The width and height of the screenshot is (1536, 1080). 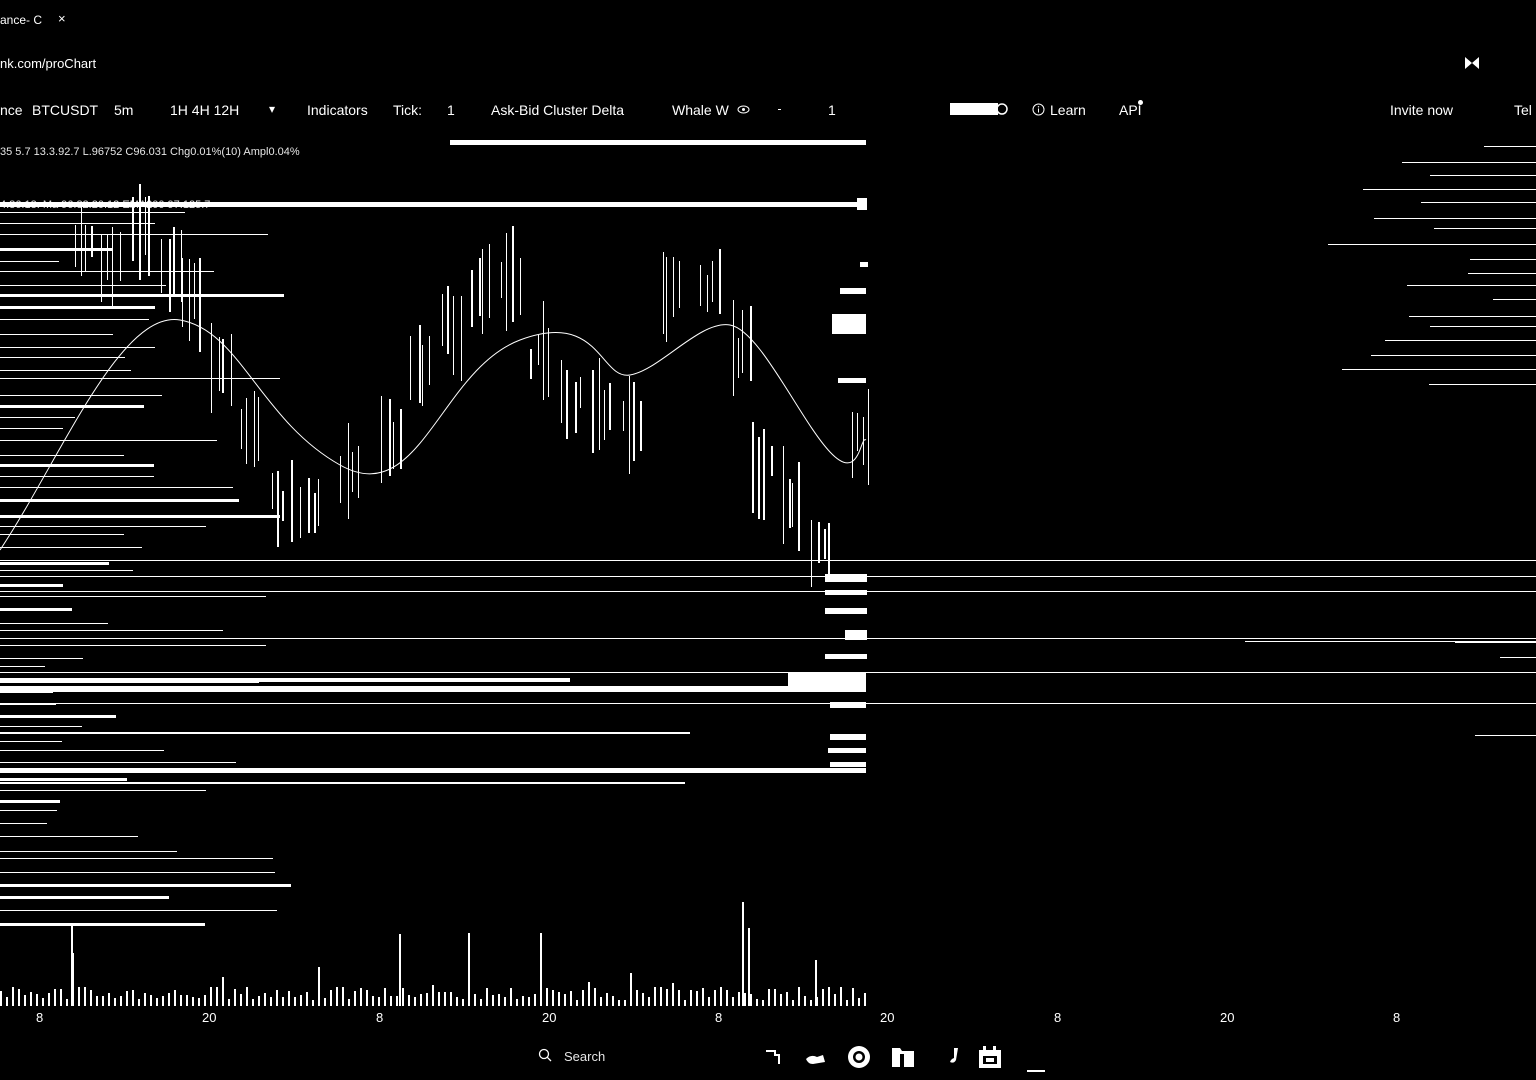 I want to click on tick-label: Tick:, so click(x=408, y=110).